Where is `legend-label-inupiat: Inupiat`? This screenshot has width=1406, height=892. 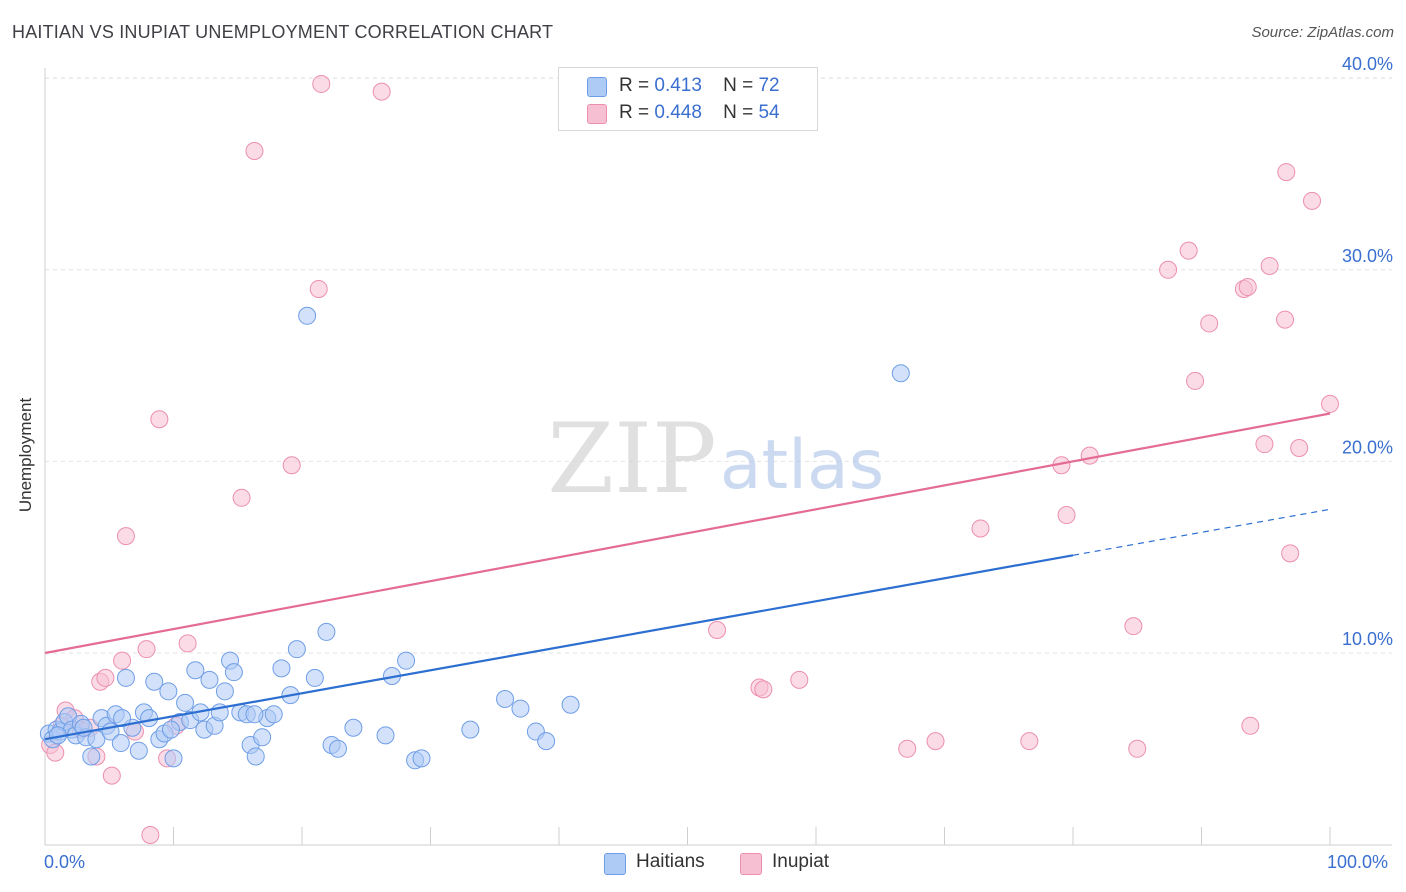 legend-label-inupiat: Inupiat is located at coordinates (801, 861).